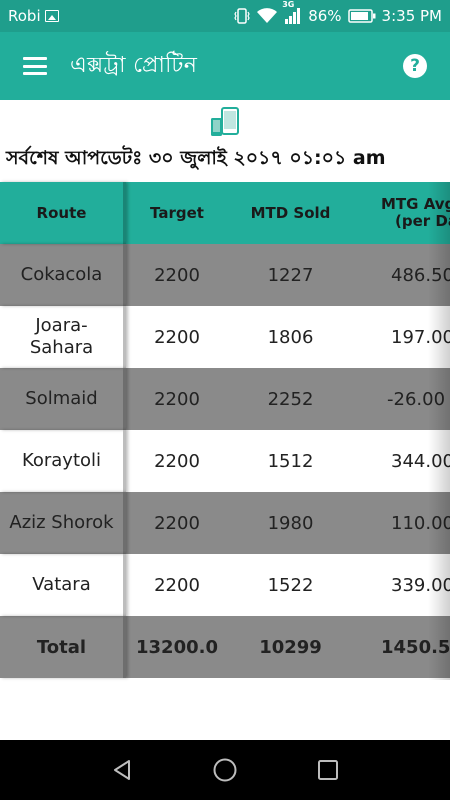 The height and width of the screenshot is (800, 450). I want to click on total-mtg-avg: 1450.50, so click(415, 647).